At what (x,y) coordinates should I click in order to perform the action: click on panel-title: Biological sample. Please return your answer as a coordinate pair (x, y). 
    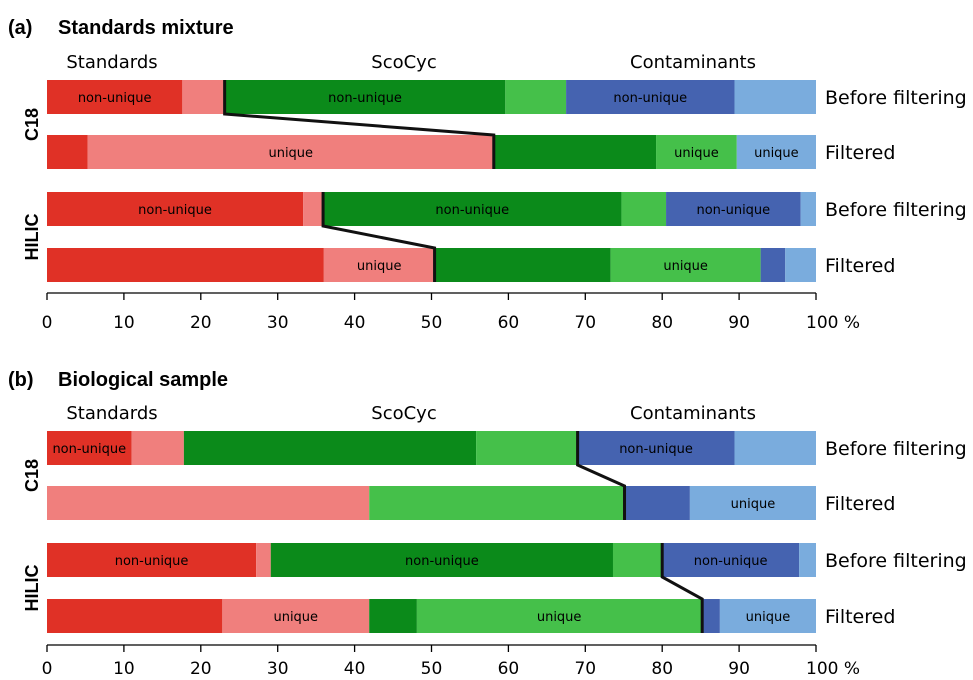
    Looking at the image, I should click on (143, 380).